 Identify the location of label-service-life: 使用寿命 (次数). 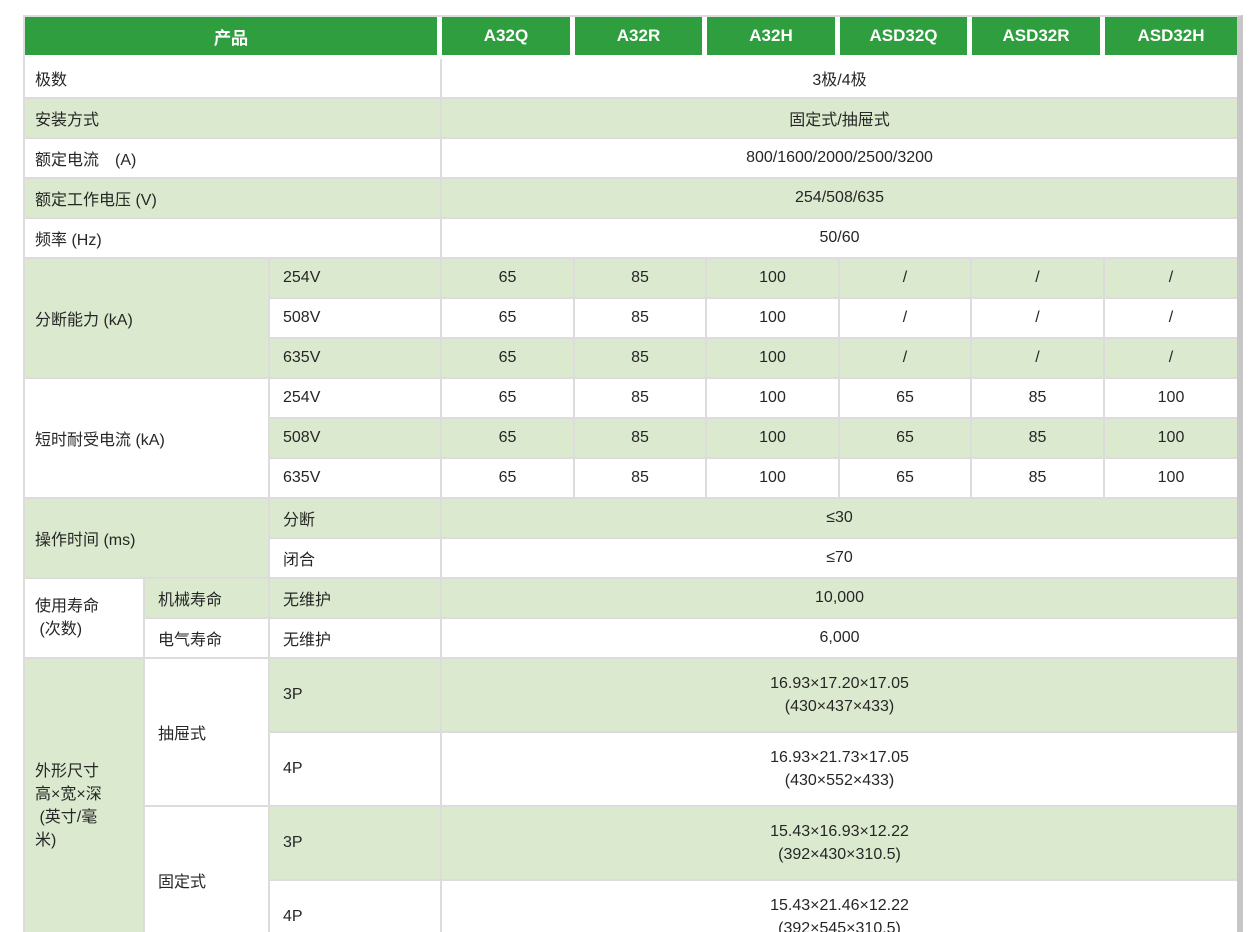
(85, 619).